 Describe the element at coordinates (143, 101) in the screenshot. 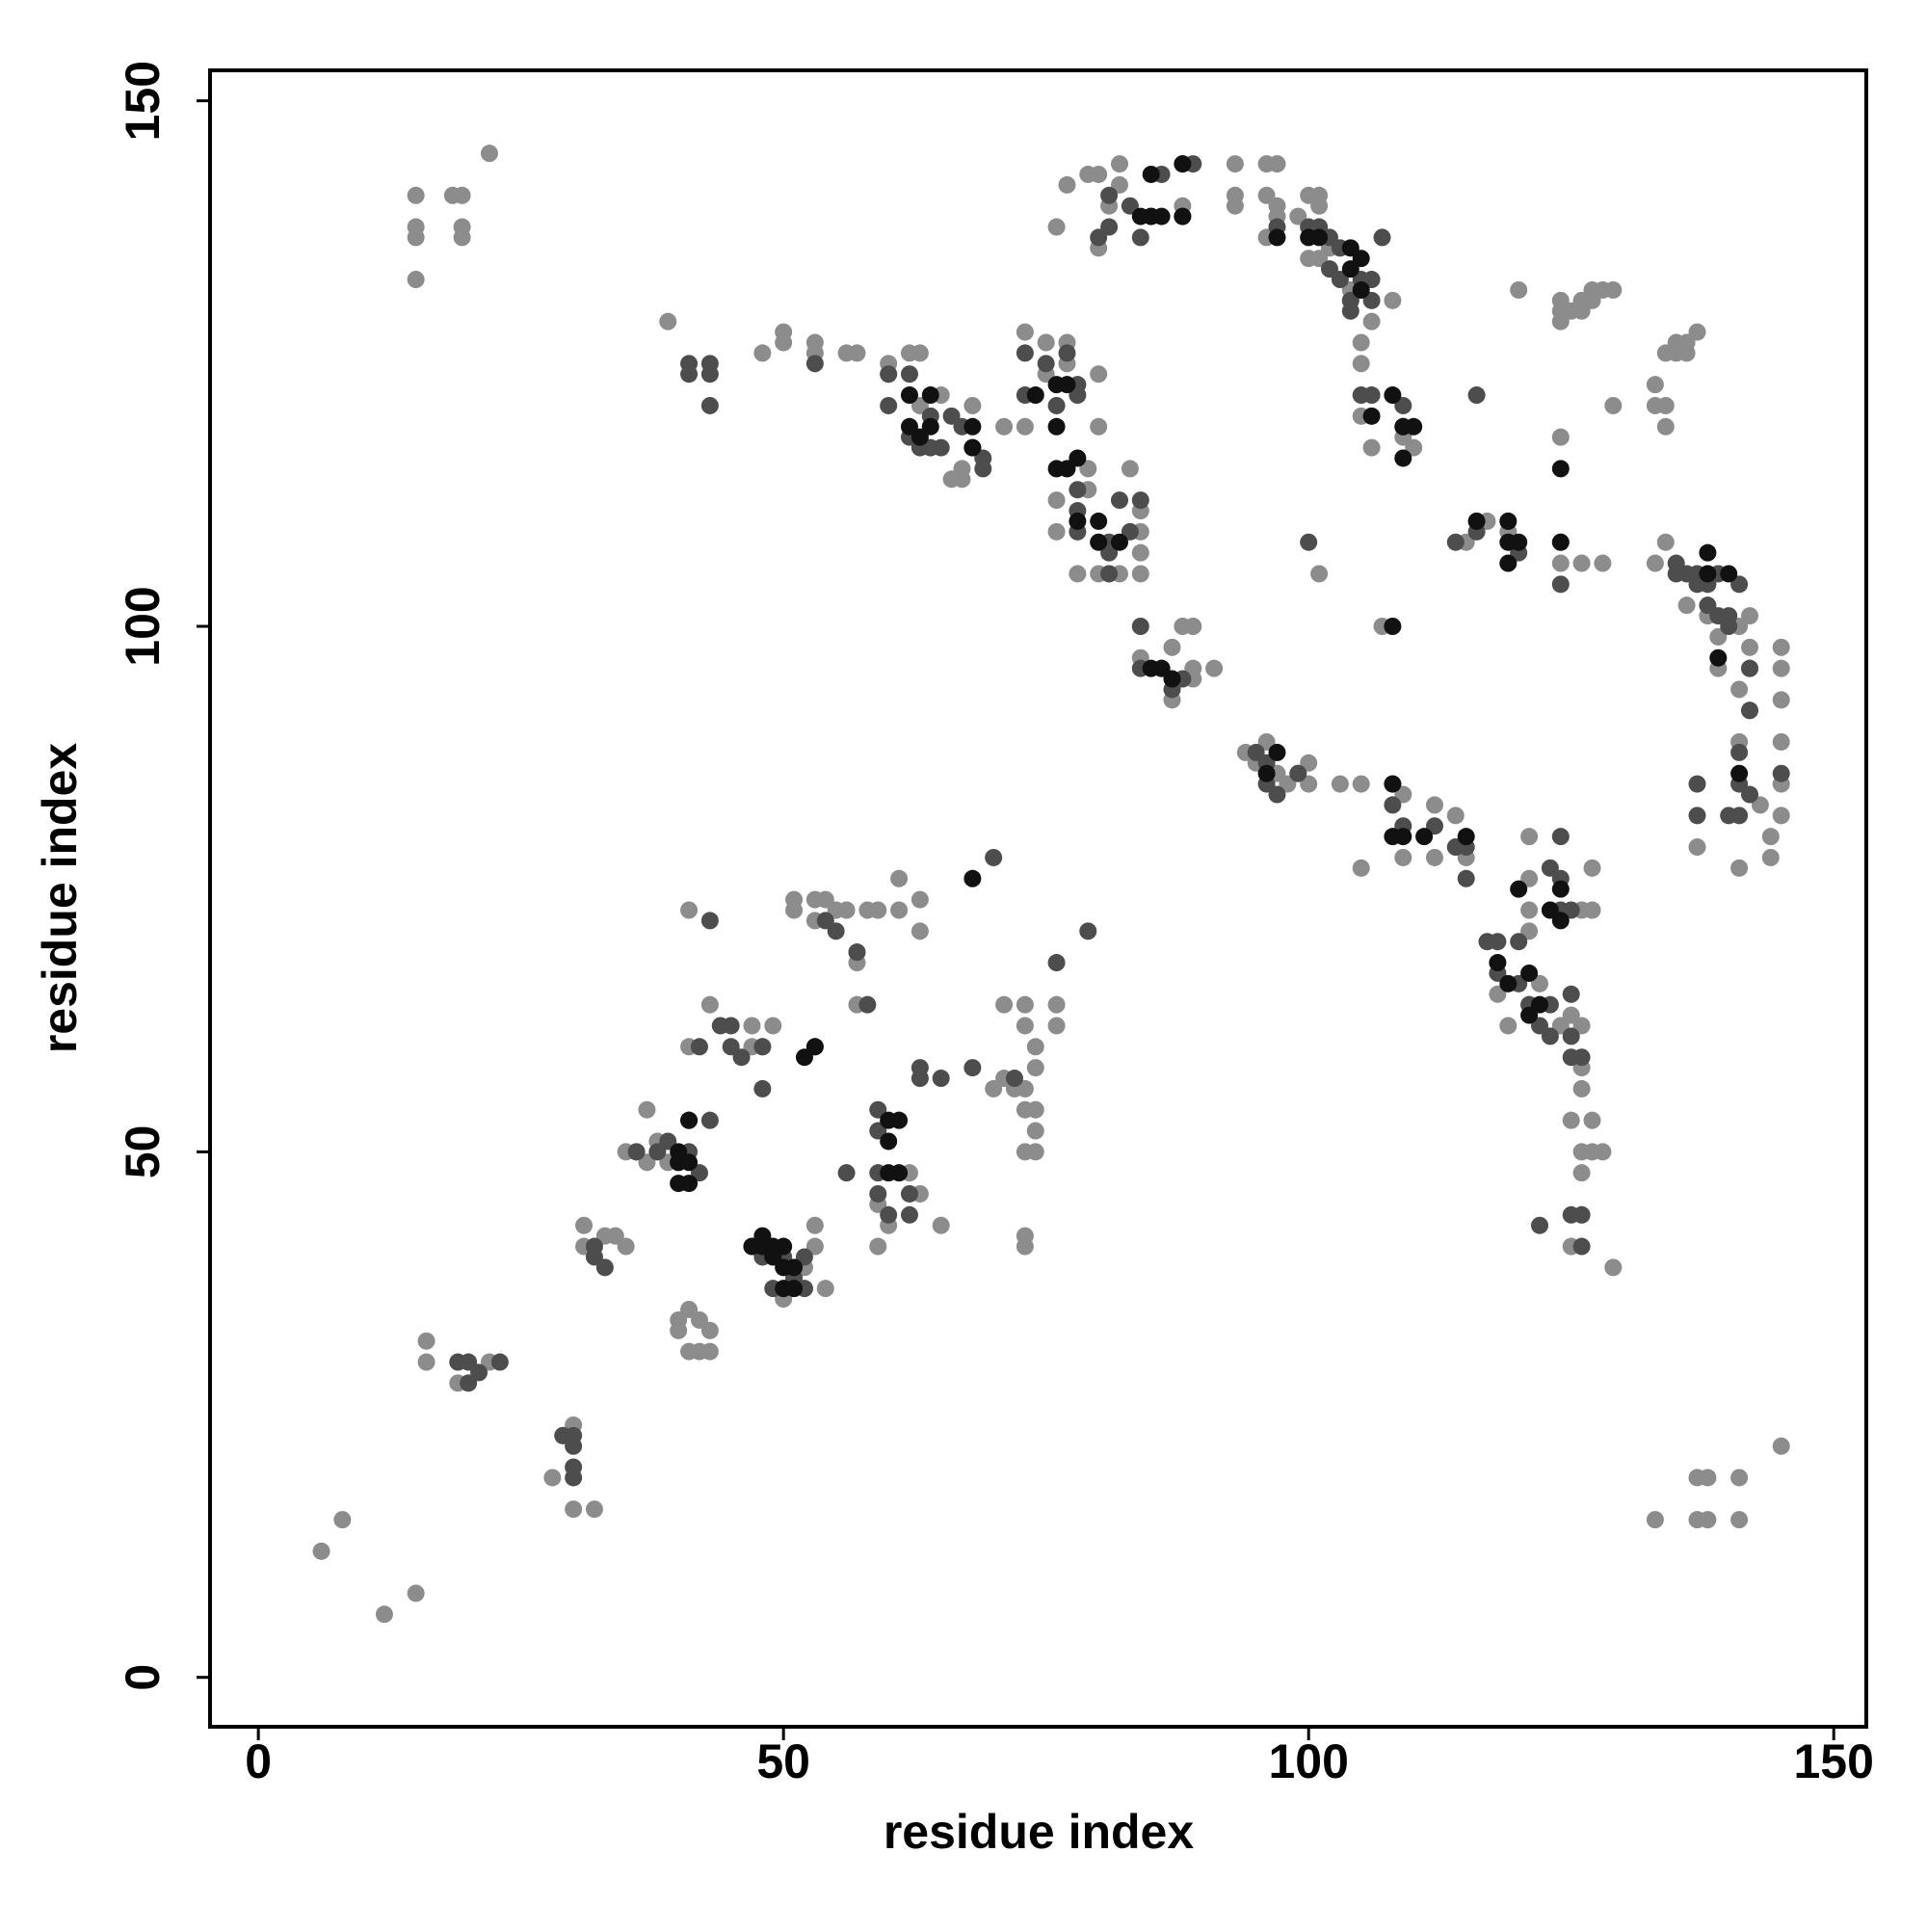

I see `y-tick-label: 150` at that location.